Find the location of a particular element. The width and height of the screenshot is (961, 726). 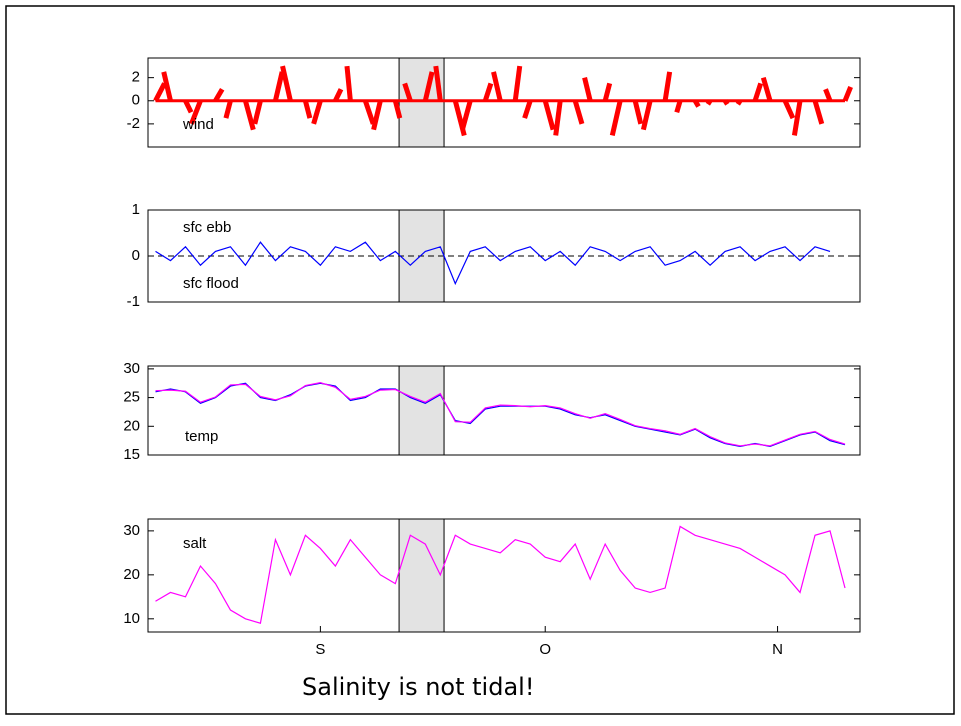

y-tick-label: 2 is located at coordinates (136, 77).